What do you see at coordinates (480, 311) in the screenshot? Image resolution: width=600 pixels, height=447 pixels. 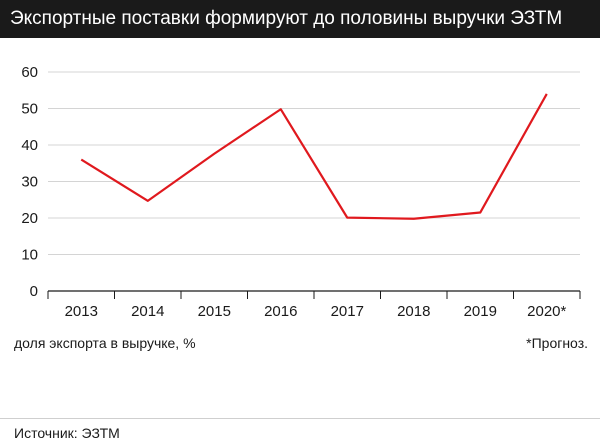 I see `x-tick-label: 2019` at bounding box center [480, 311].